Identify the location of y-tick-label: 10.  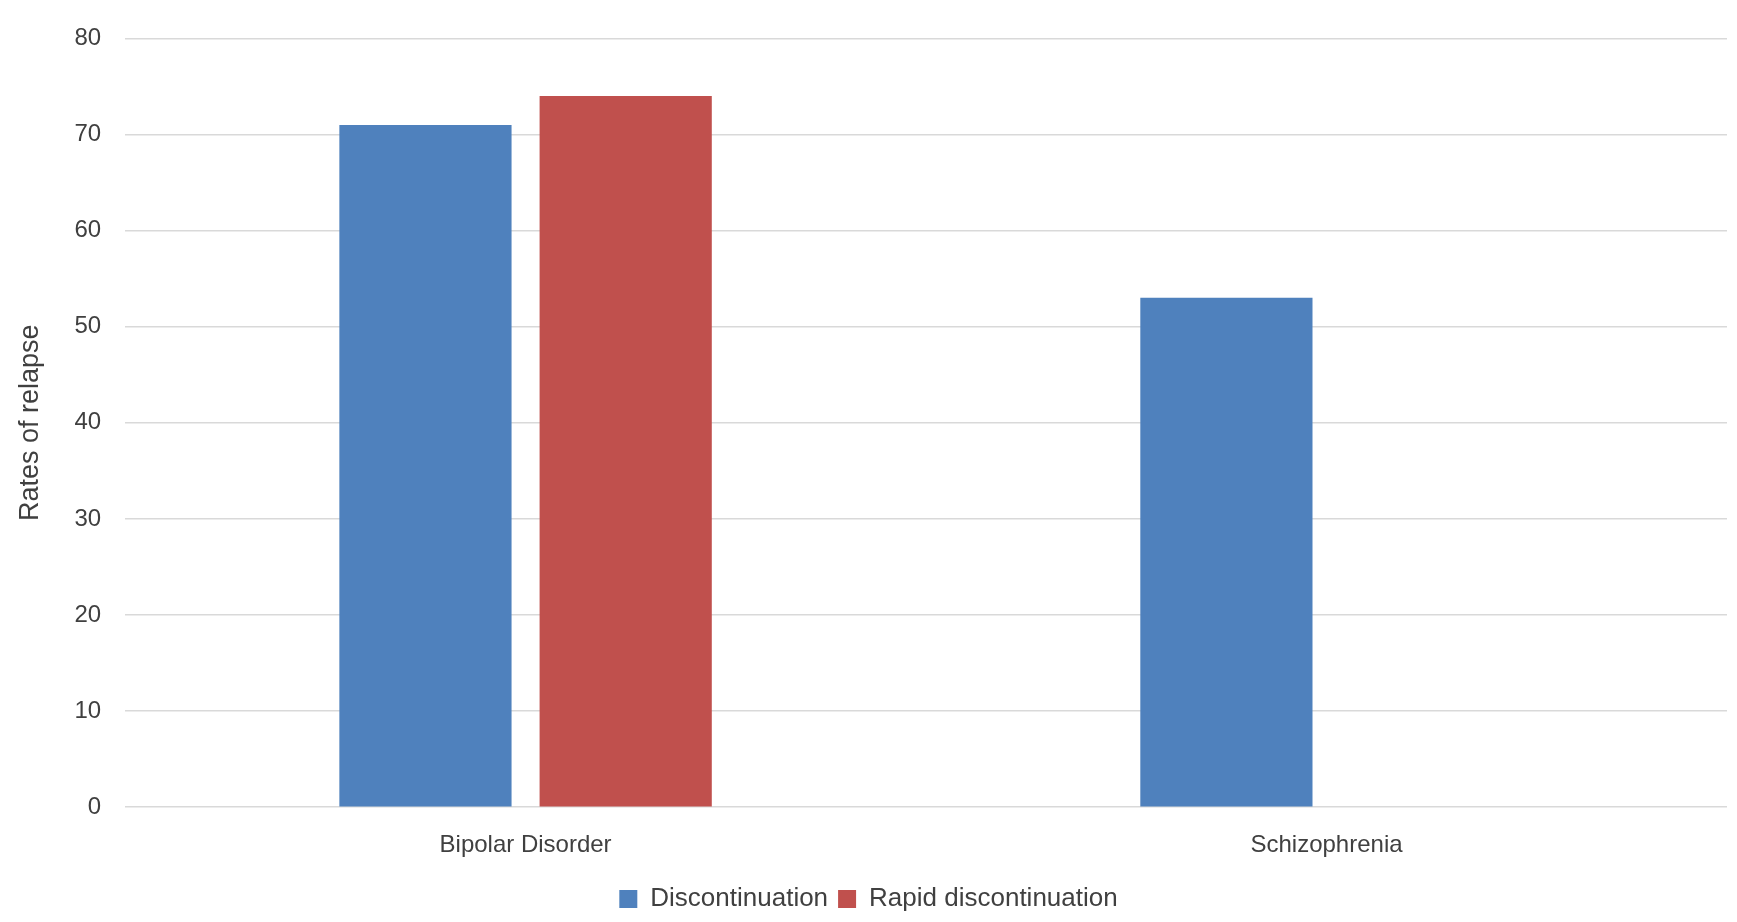
(88, 709).